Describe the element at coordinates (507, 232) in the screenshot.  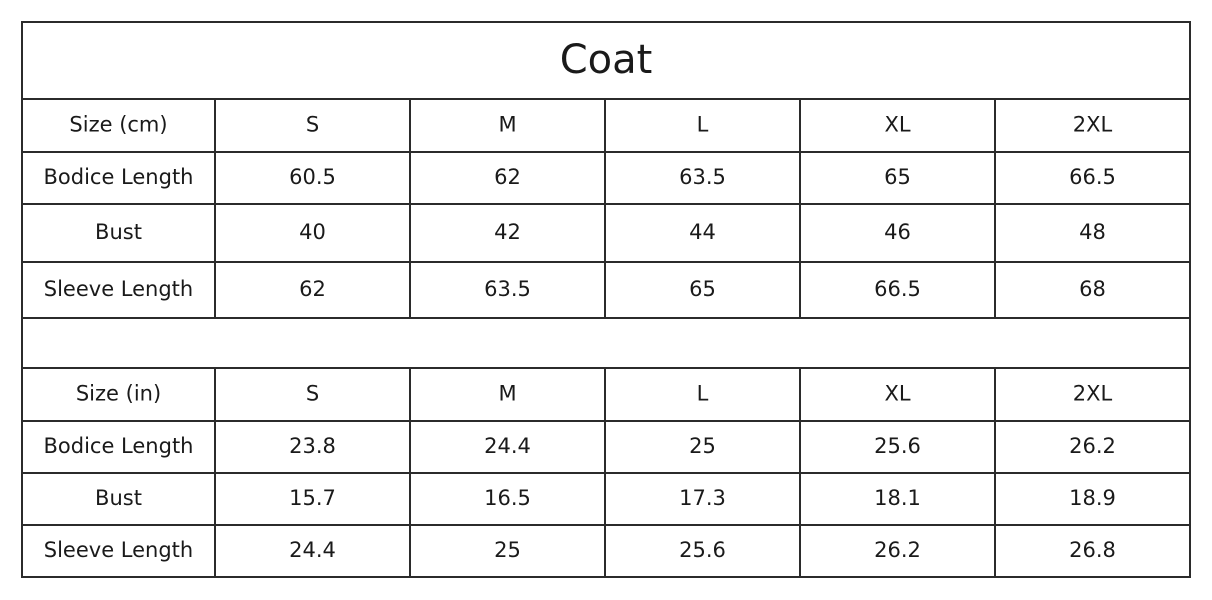
I see `cell-value: 42` at that location.